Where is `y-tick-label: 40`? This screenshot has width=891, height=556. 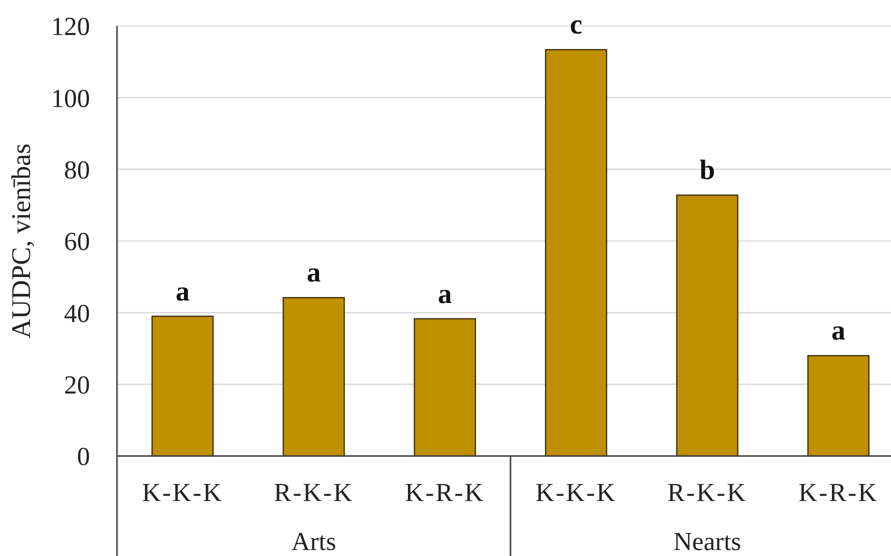
y-tick-label: 40 is located at coordinates (77, 313).